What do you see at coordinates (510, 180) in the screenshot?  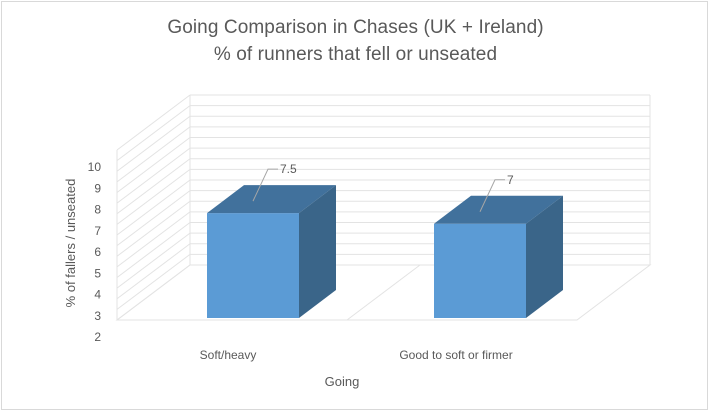 I see `data-label: 7` at bounding box center [510, 180].